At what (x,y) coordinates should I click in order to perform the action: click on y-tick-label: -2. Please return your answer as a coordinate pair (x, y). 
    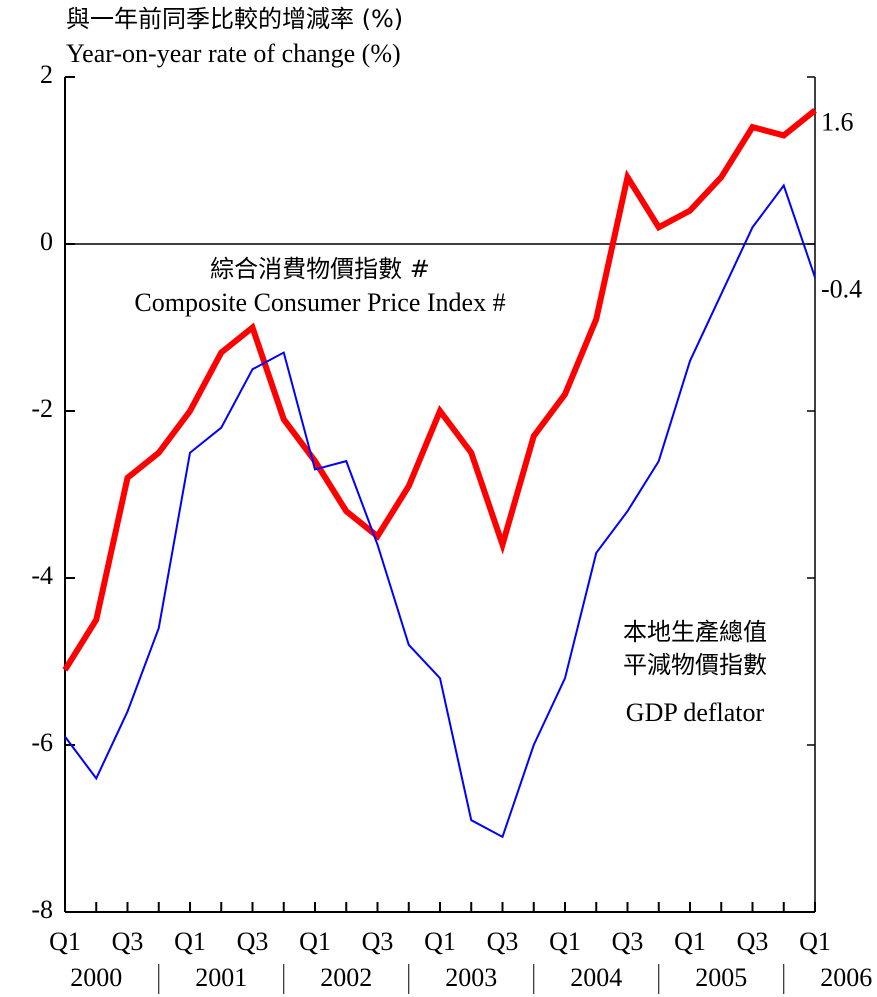
    Looking at the image, I should click on (42, 408).